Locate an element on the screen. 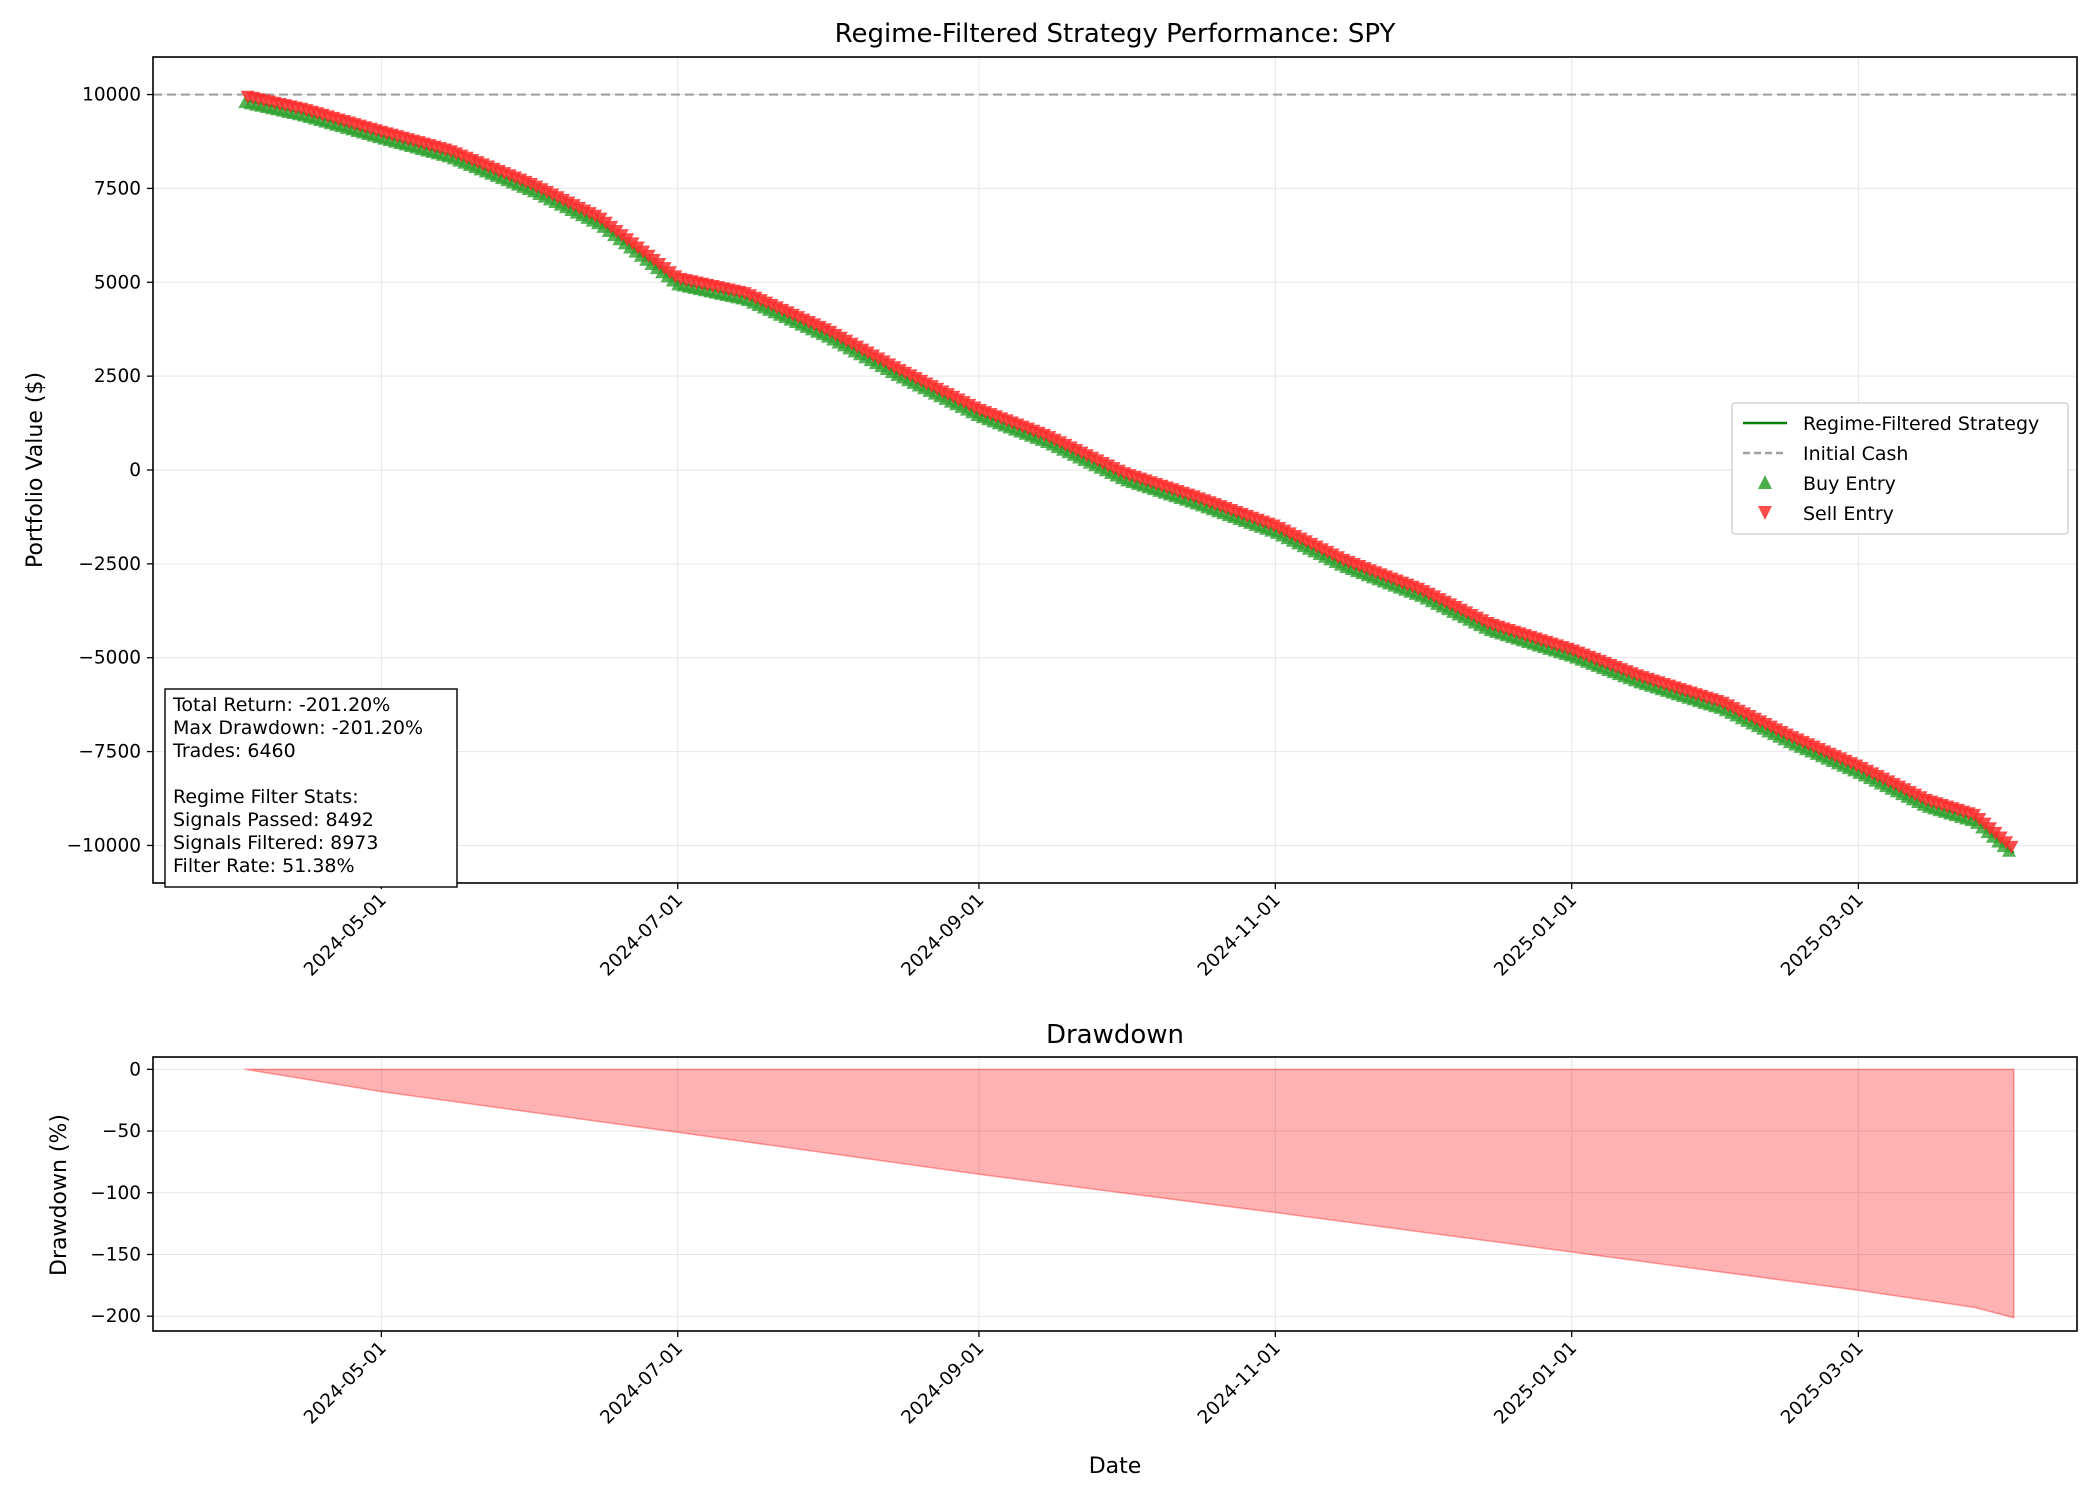 Image resolution: width=2100 pixels, height=1500 pixels. drawdown-x-axis-label: Date is located at coordinates (1115, 1466).